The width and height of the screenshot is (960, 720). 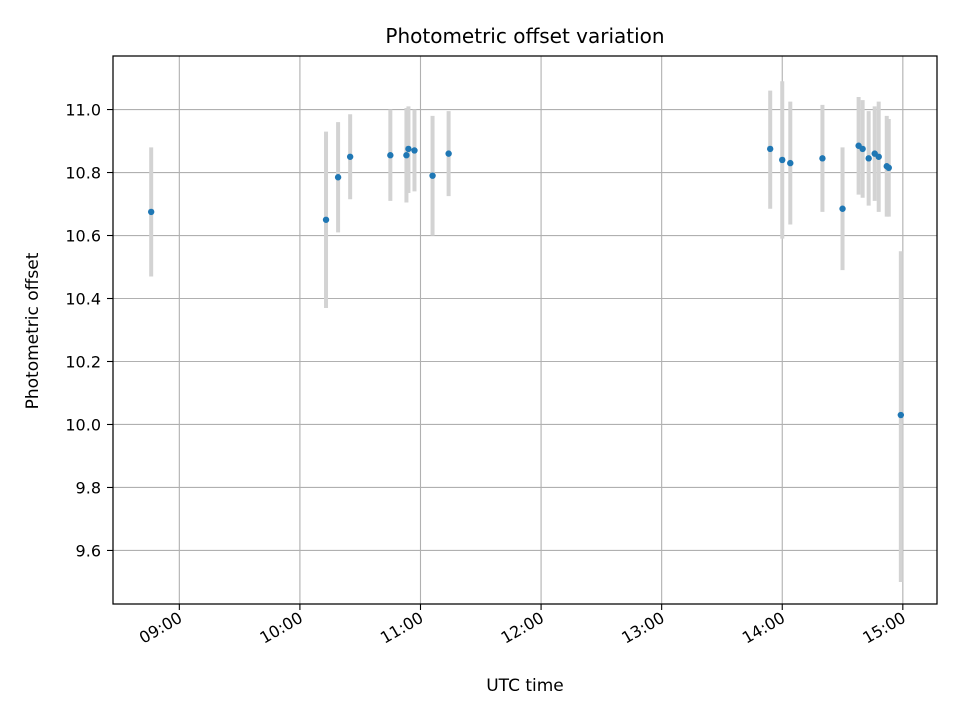 I want to click on y-tick-label: 10.0, so click(x=83, y=424).